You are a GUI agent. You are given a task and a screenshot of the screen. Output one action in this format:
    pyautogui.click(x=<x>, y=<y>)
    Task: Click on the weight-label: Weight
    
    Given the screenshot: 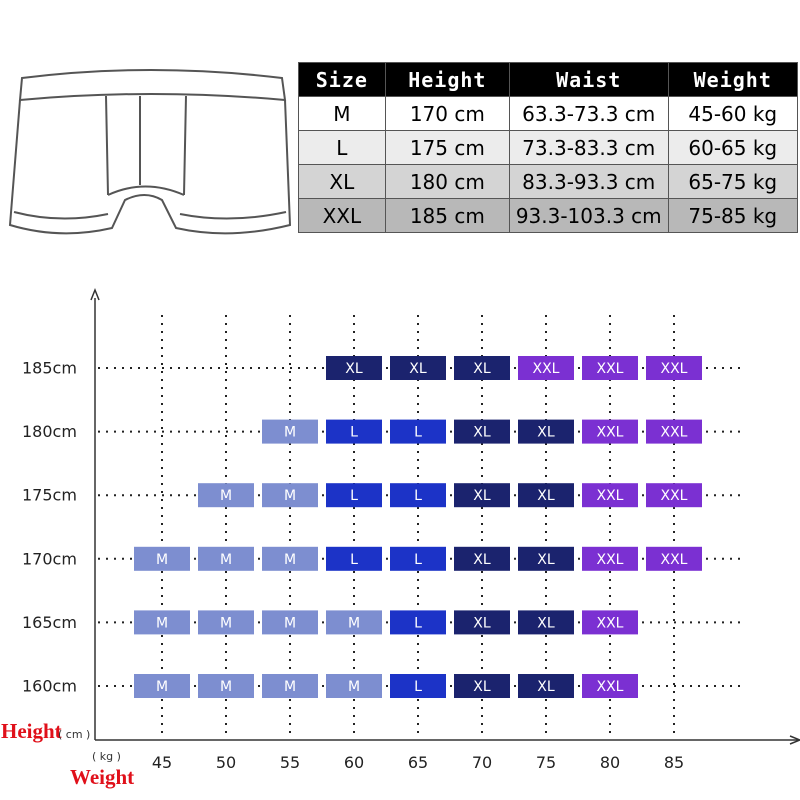 What is the action you would take?
    pyautogui.click(x=102, y=777)
    